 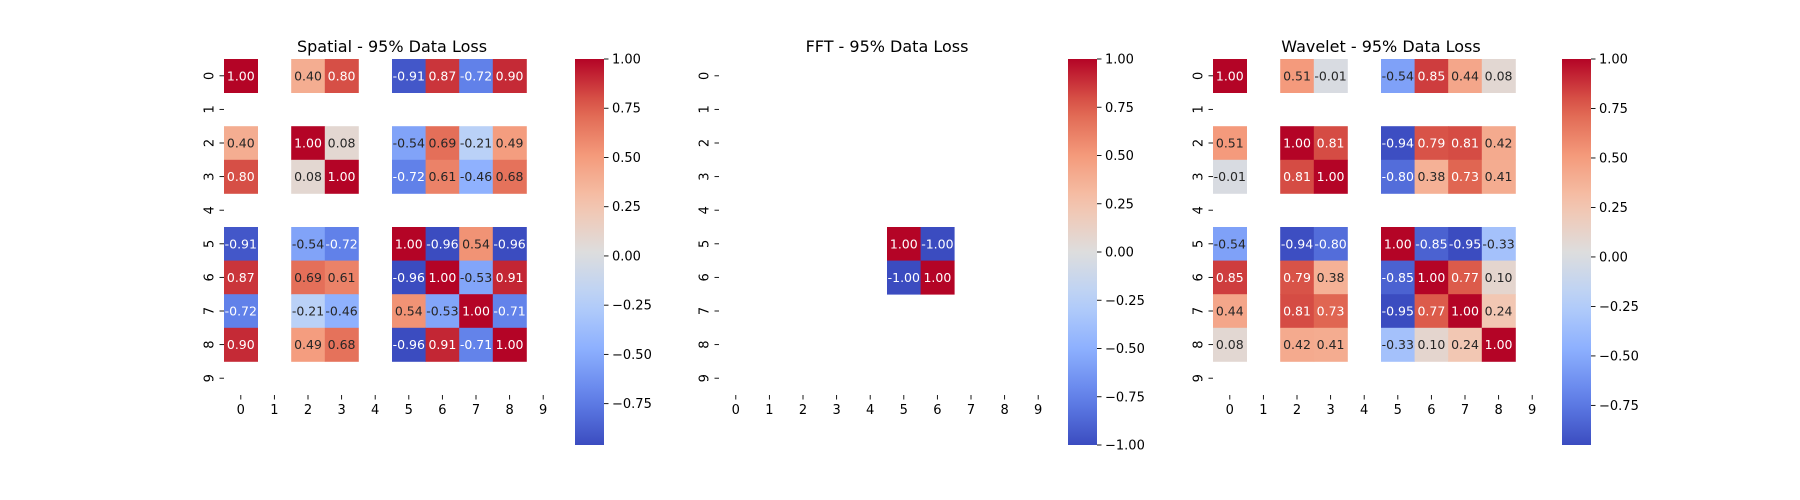 What do you see at coordinates (392, 46) in the screenshot?
I see `chart-title: Spatial - 95% Data Loss` at bounding box center [392, 46].